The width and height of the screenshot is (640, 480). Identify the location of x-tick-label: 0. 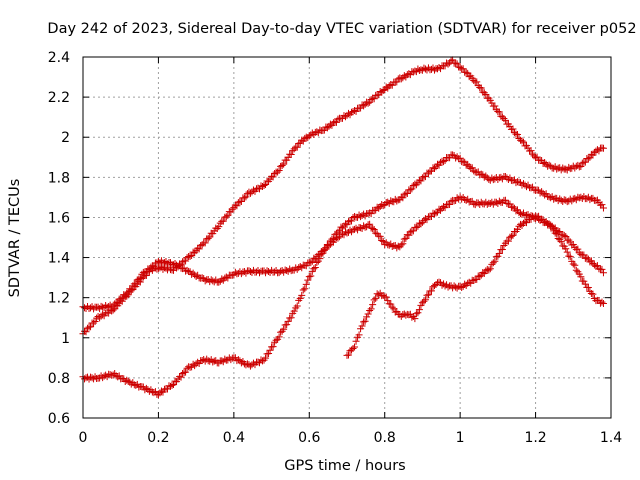
(83, 438).